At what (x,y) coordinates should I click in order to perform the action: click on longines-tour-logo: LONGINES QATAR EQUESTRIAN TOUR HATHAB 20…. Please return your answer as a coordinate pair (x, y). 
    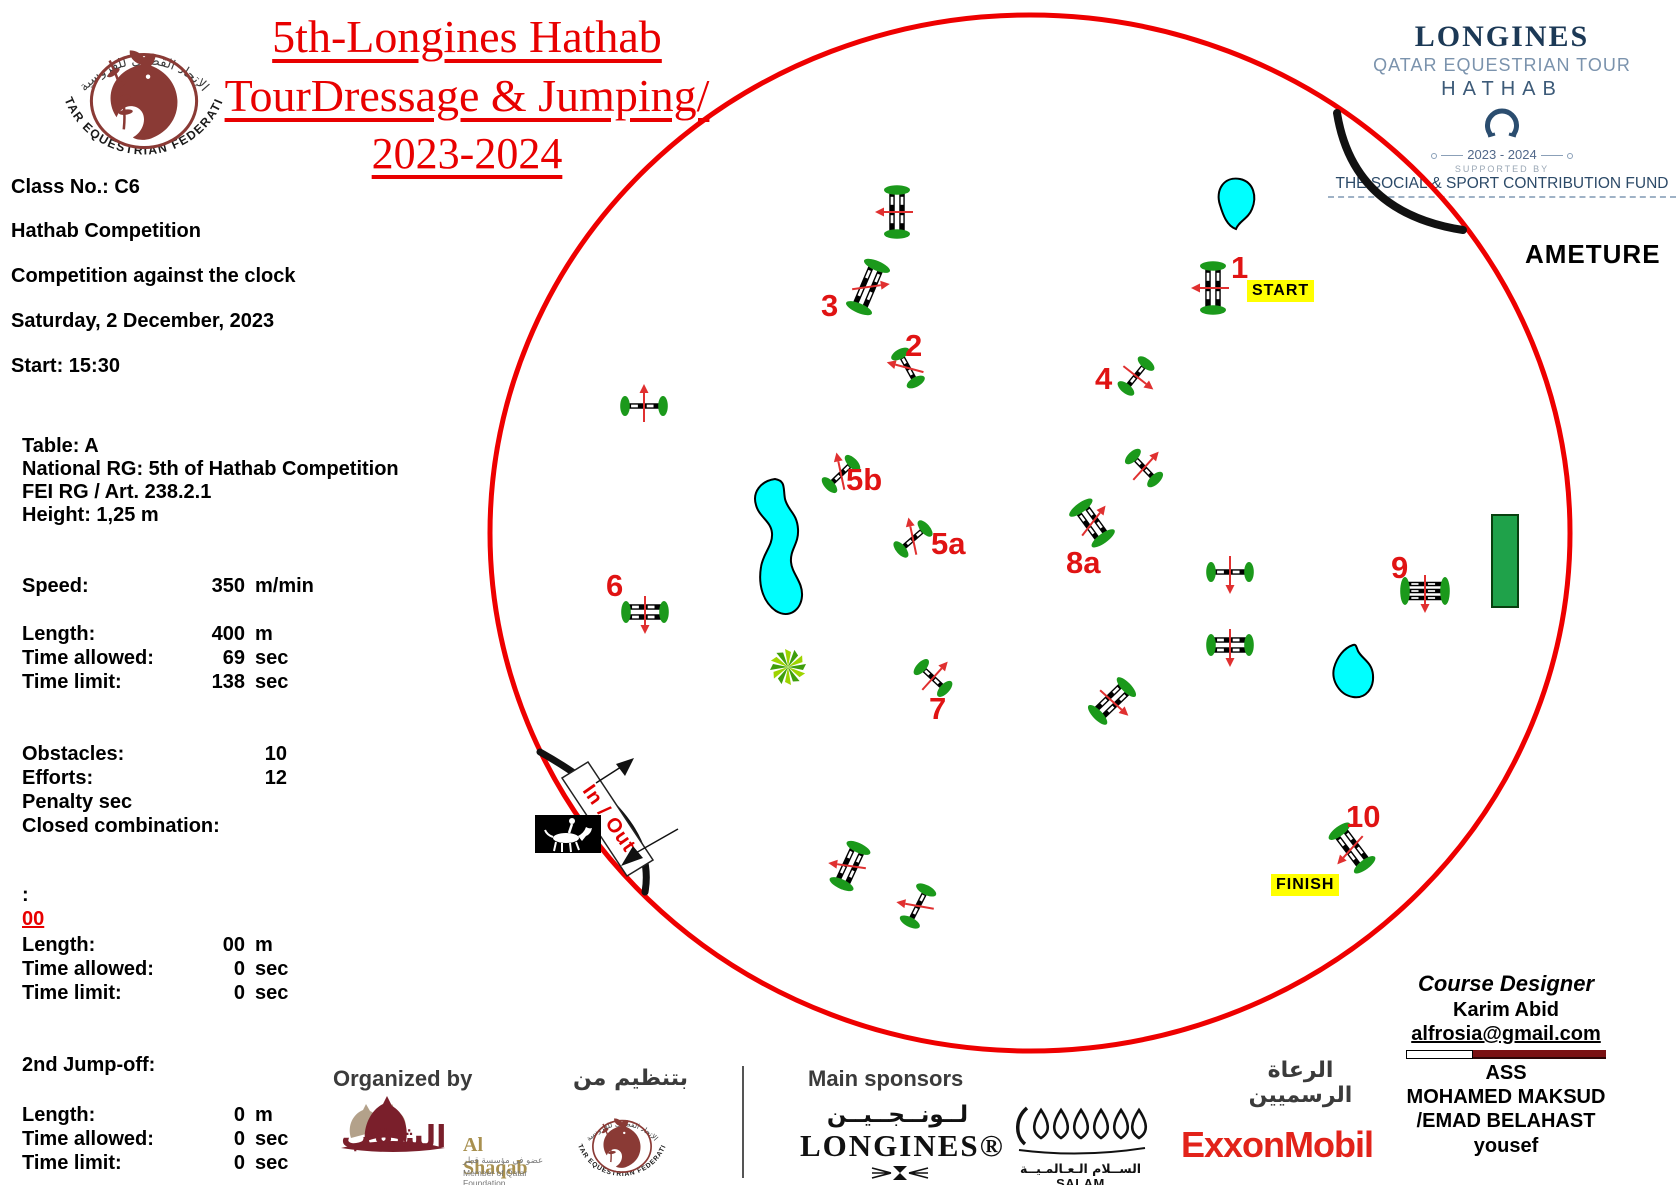
    Looking at the image, I should click on (1502, 109).